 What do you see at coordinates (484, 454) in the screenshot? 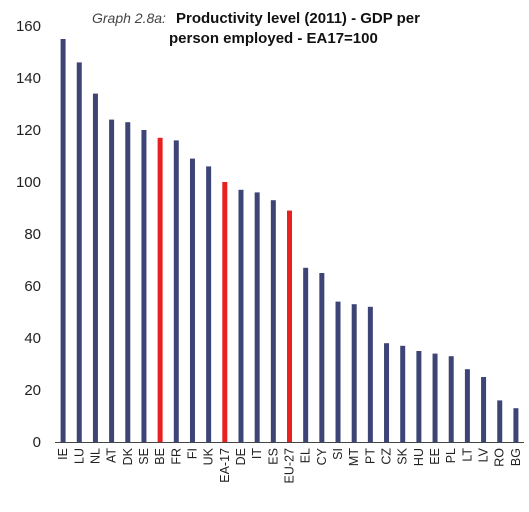
I see `x-tick-label: LV` at bounding box center [484, 454].